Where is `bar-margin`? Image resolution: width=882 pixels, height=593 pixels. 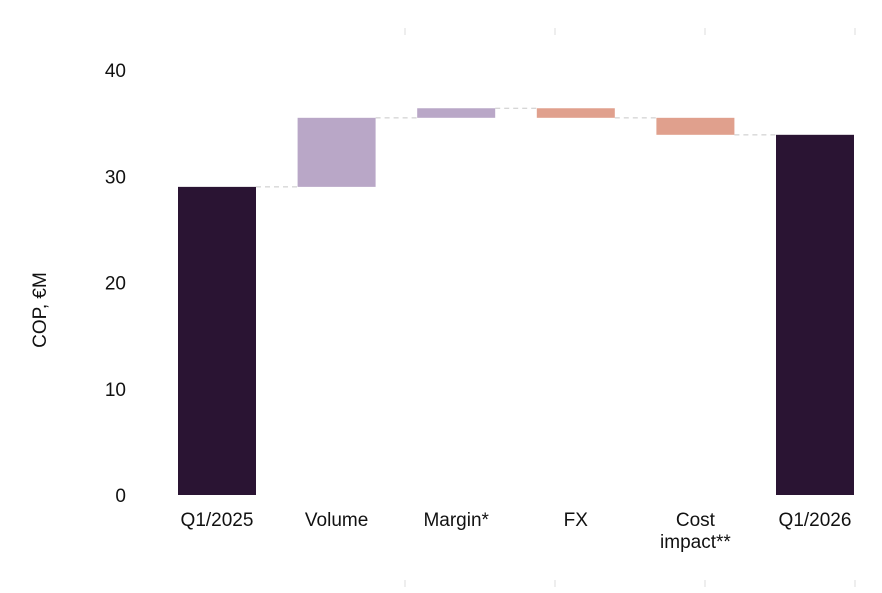 bar-margin is located at coordinates (456, 113).